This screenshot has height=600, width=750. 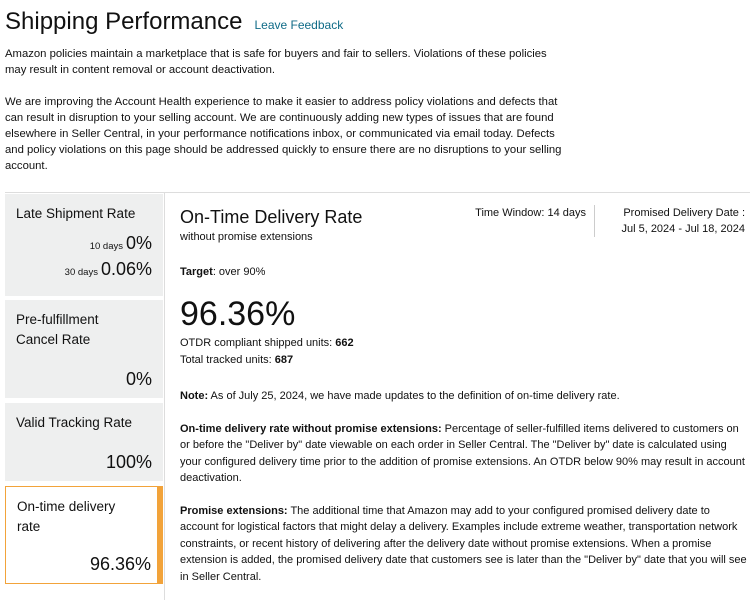 I want to click on target-label: Target, so click(x=196, y=271).